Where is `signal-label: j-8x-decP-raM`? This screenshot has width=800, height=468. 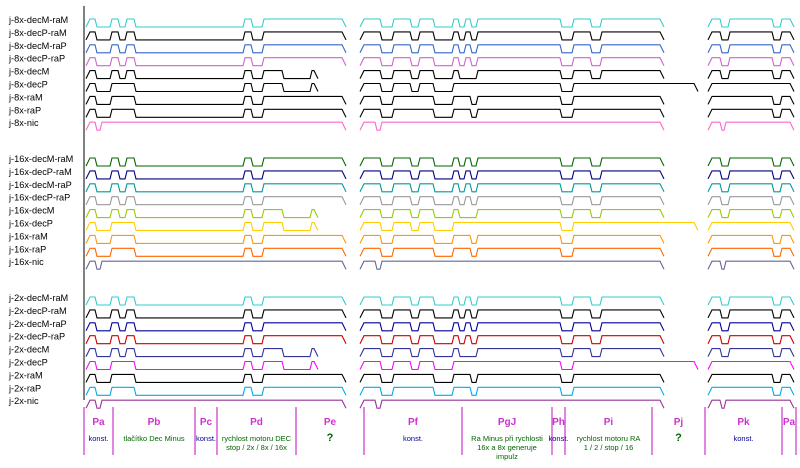
signal-label: j-8x-decP-raM is located at coordinates (37, 33).